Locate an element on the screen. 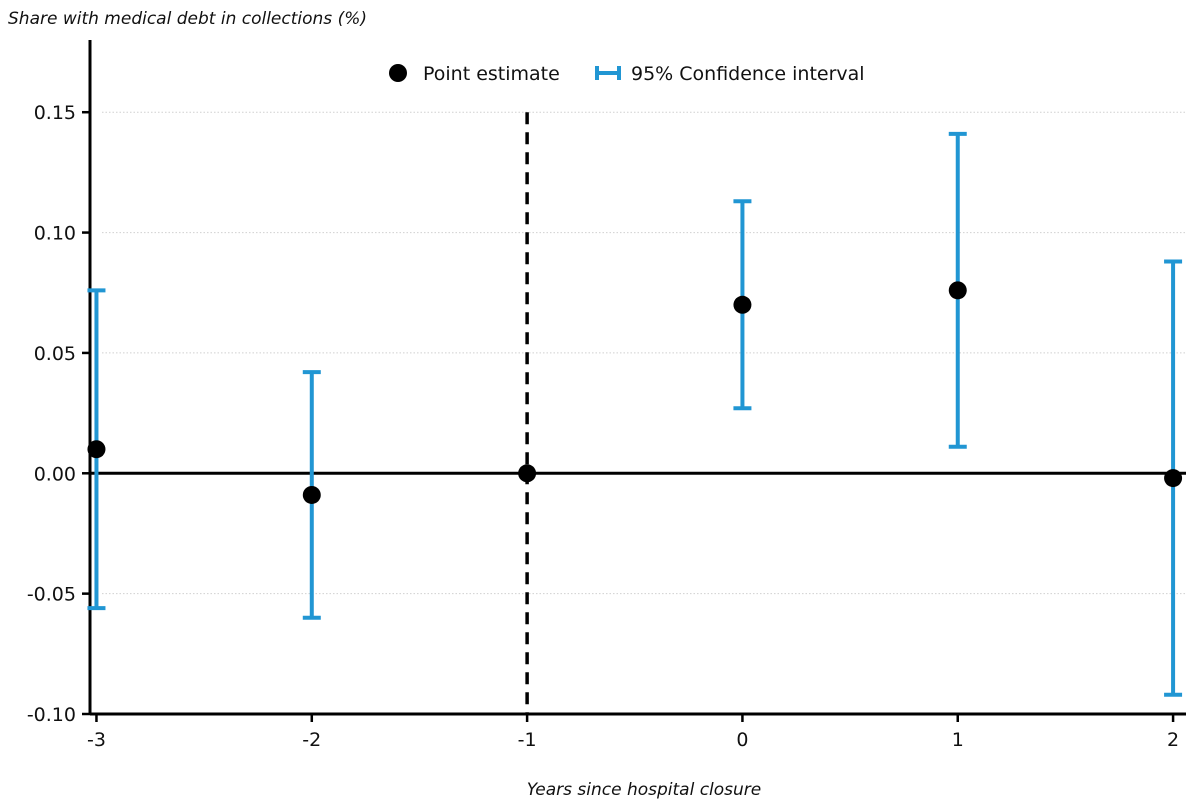 Image resolution: width=1188 pixels, height=804 pixels. y-tick-label: 0.00 is located at coordinates (55, 474).